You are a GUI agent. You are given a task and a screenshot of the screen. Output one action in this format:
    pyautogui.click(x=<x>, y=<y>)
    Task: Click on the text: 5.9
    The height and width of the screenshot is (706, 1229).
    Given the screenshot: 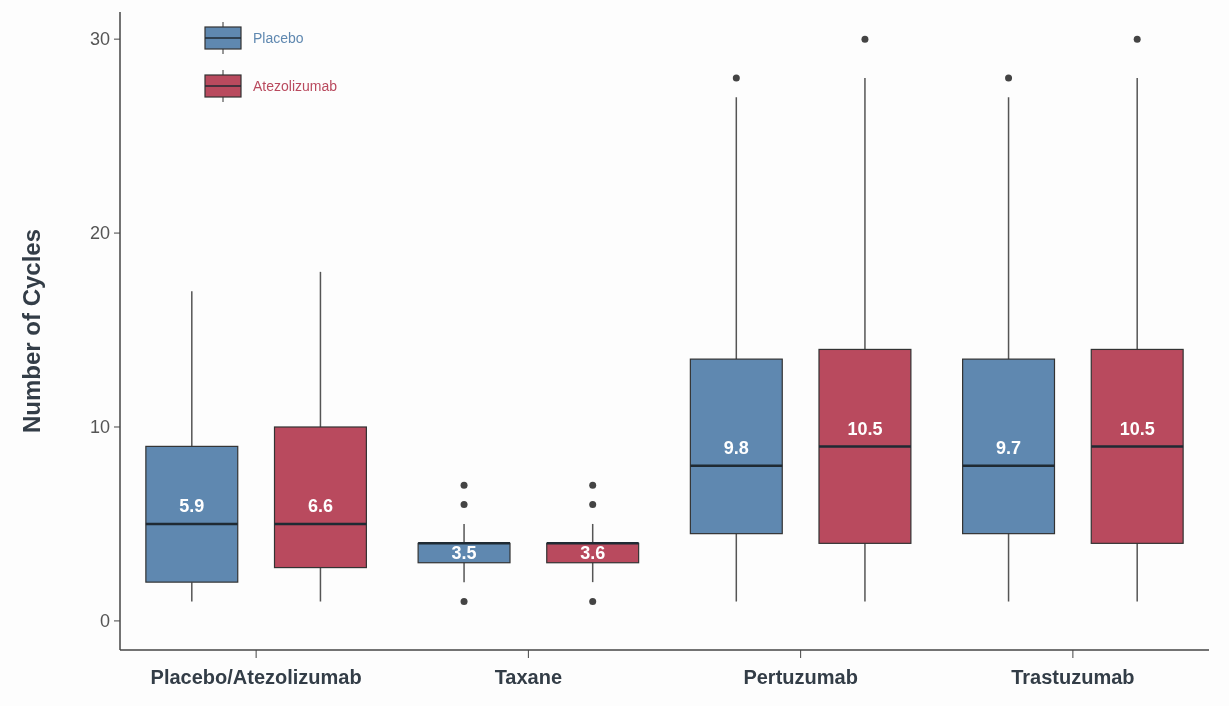 What is the action you would take?
    pyautogui.click(x=192, y=506)
    